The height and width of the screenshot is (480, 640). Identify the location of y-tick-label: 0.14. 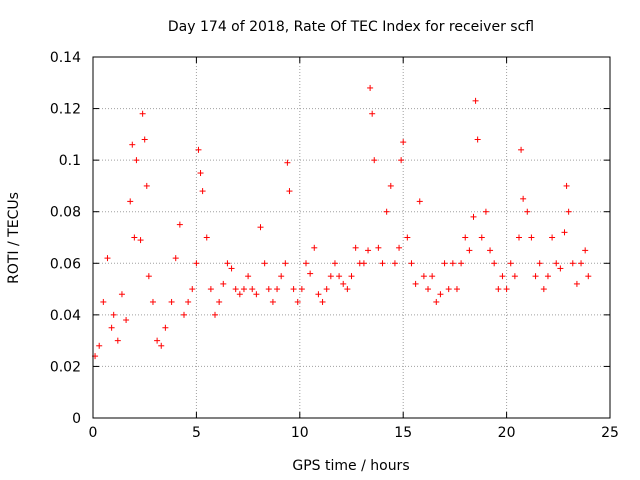
(65, 58).